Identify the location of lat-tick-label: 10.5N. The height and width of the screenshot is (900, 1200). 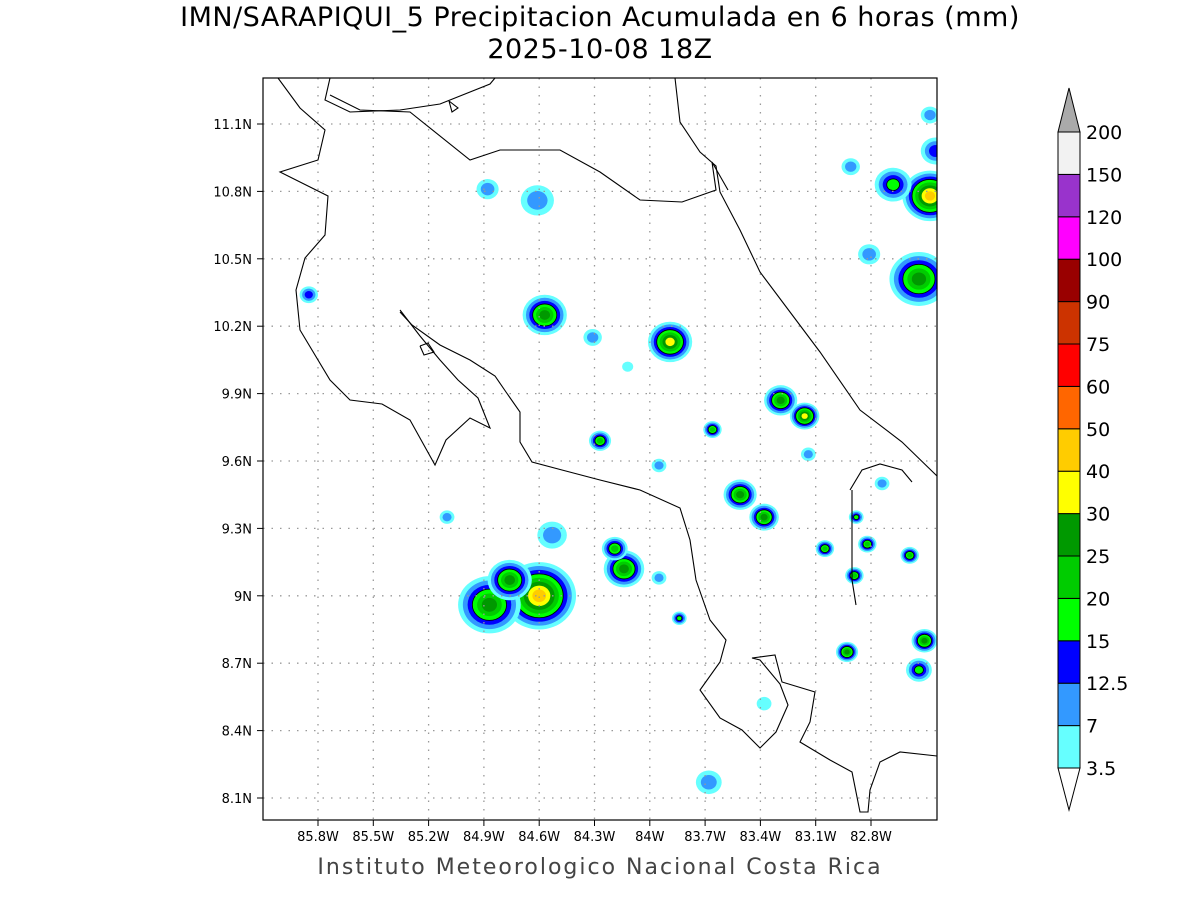
(232, 260).